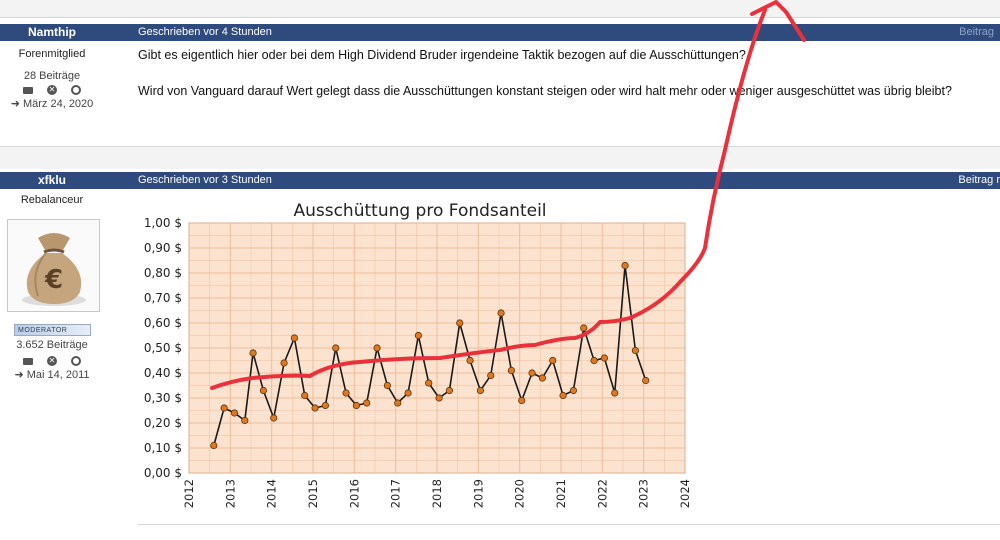 The width and height of the screenshot is (1000, 540). I want to click on x-tick-label: 2012, so click(189, 493).